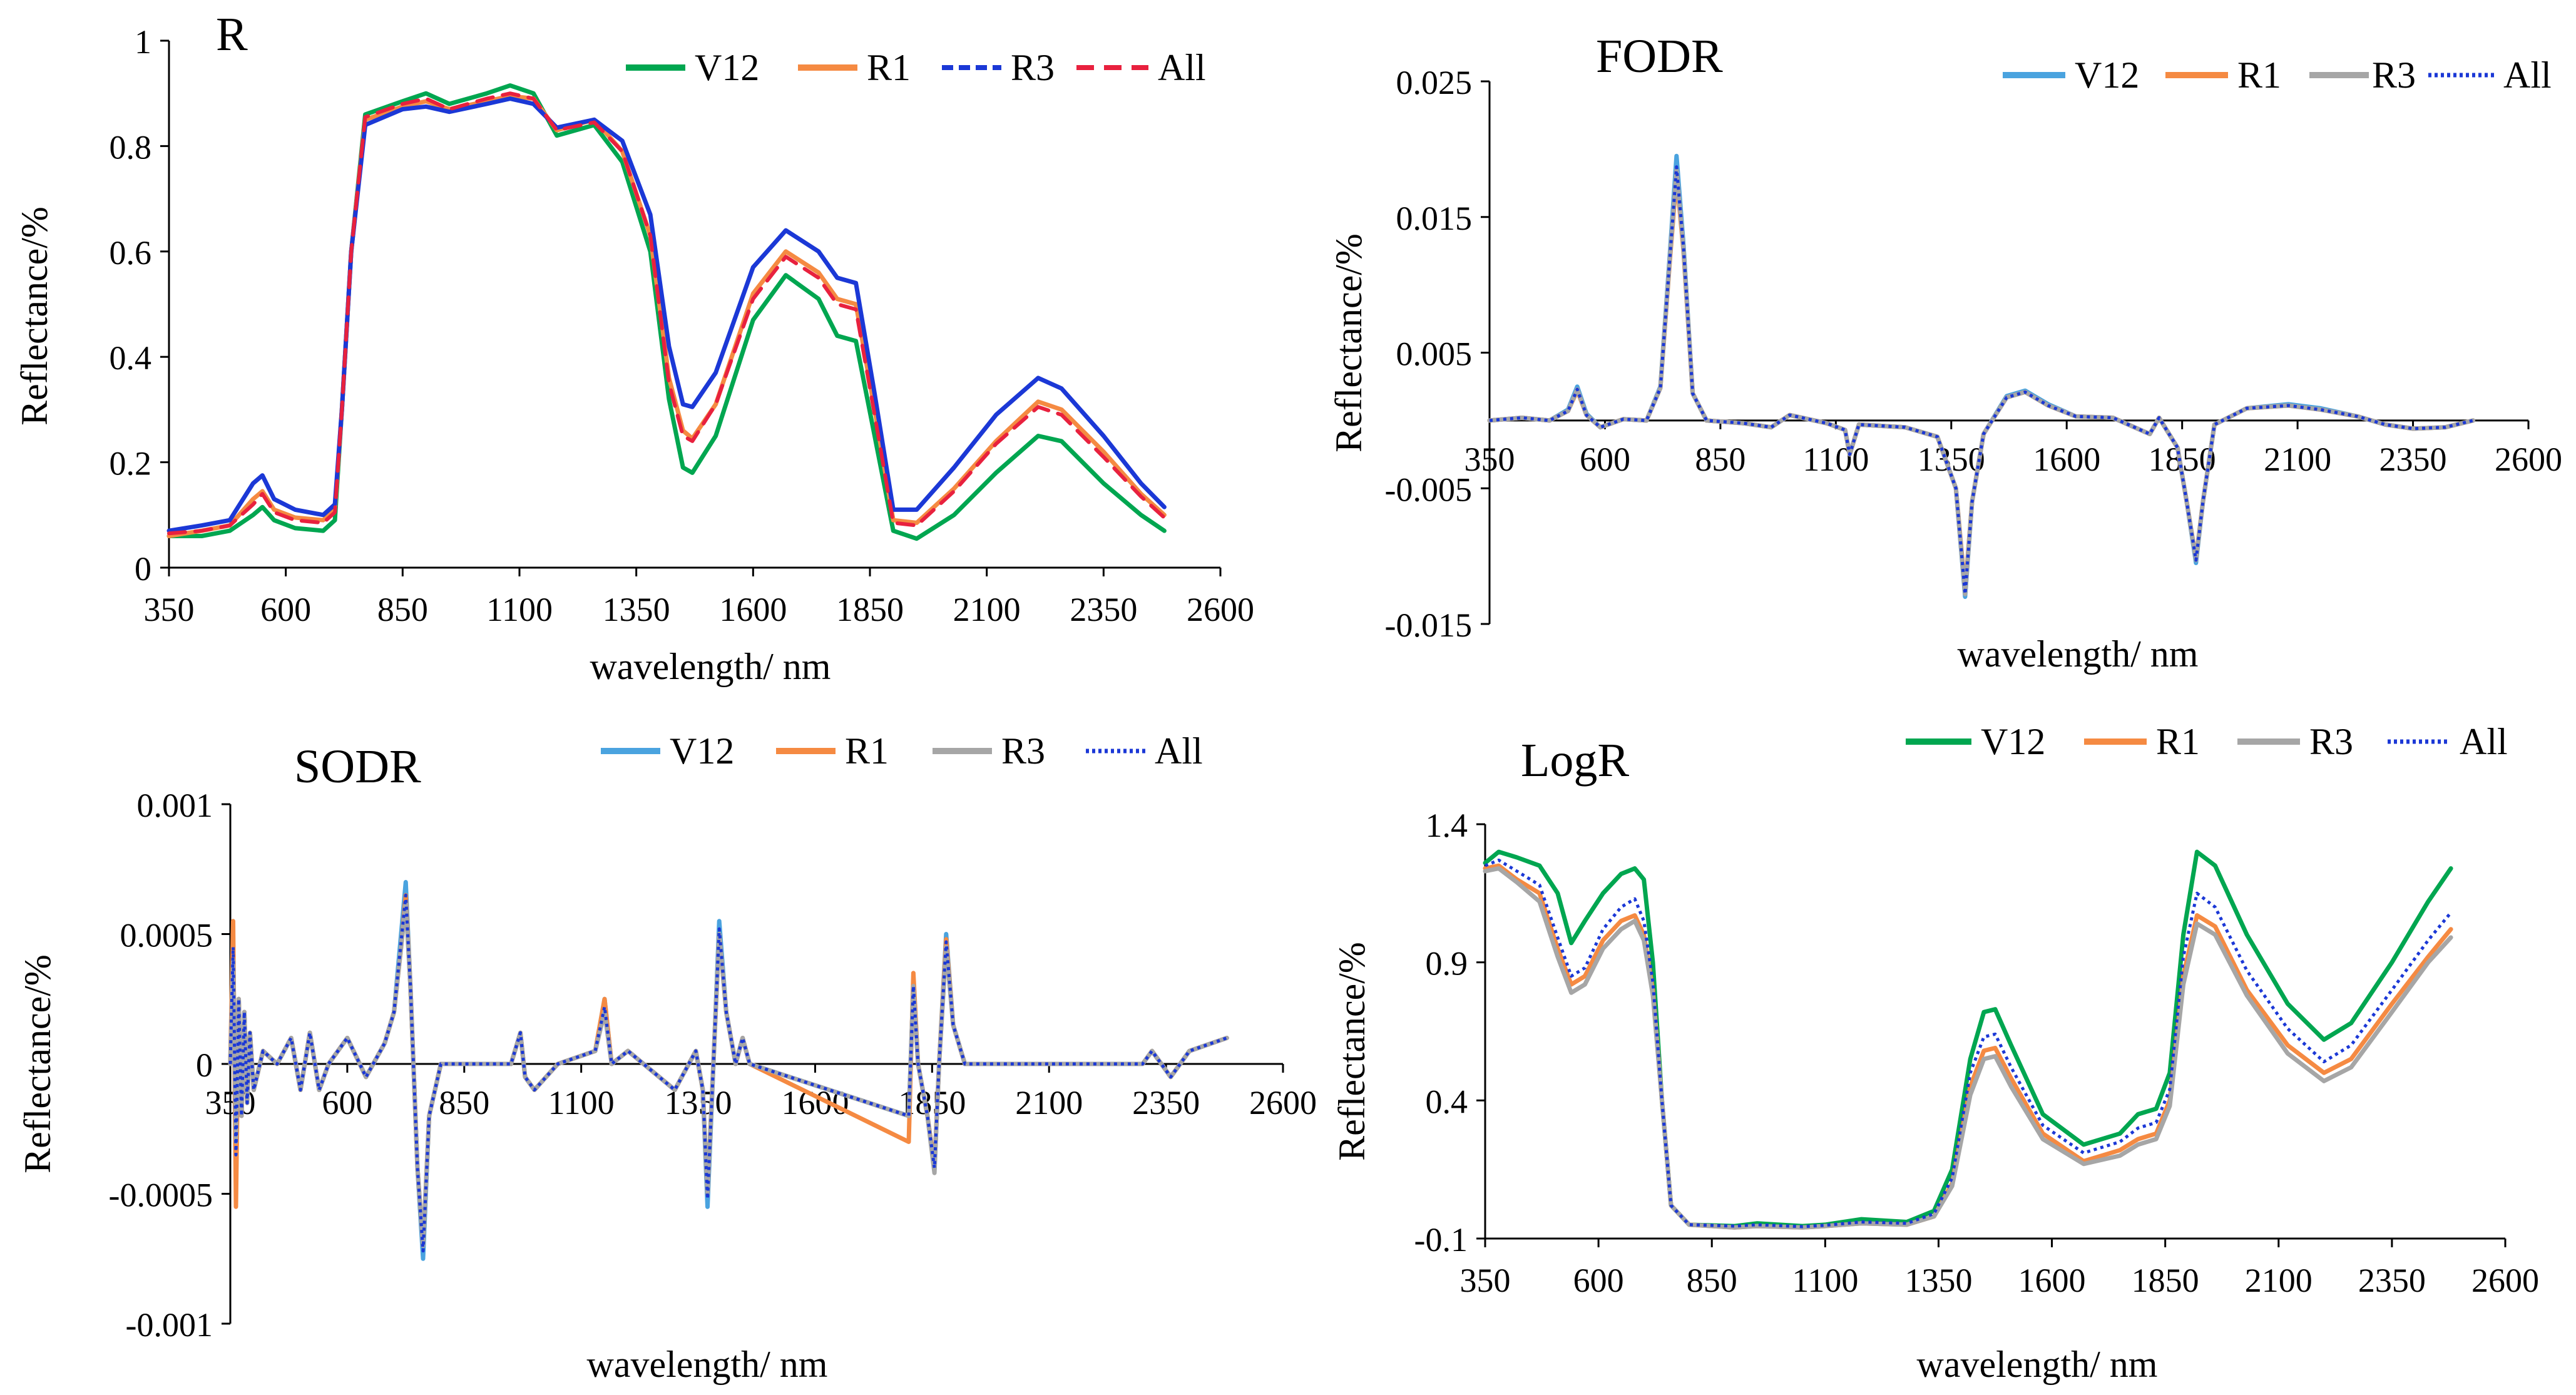 The width and height of the screenshot is (2576, 1395). Describe the element at coordinates (143, 42) in the screenshot. I see `y-tick-label: 1` at that location.